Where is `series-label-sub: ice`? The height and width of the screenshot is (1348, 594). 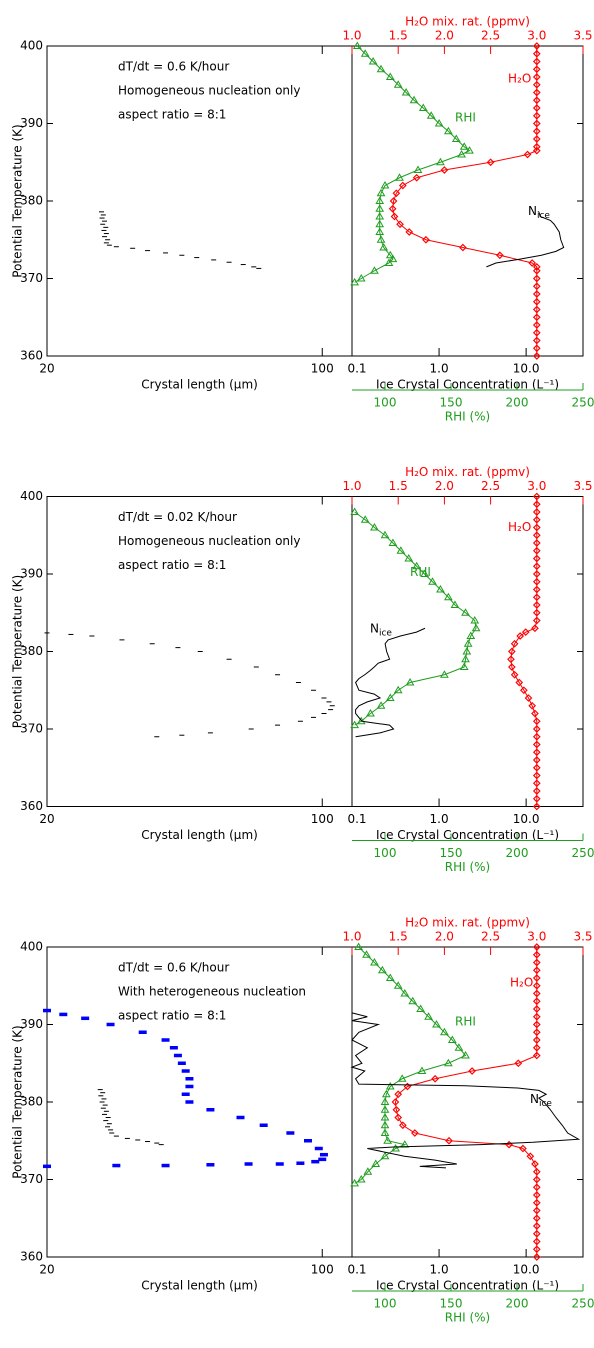 series-label-sub: ice is located at coordinates (543, 216).